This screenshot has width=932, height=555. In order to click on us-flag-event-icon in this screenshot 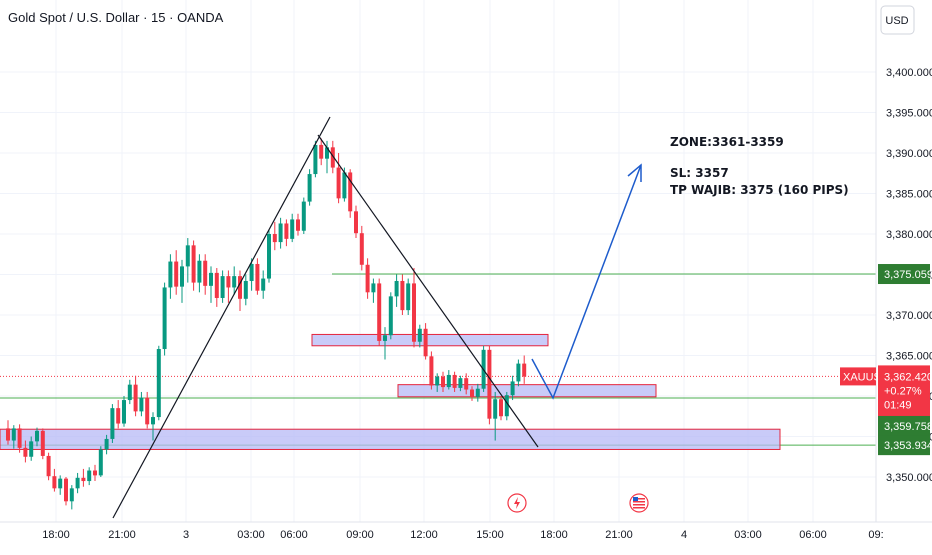, I will do `click(639, 503)`.